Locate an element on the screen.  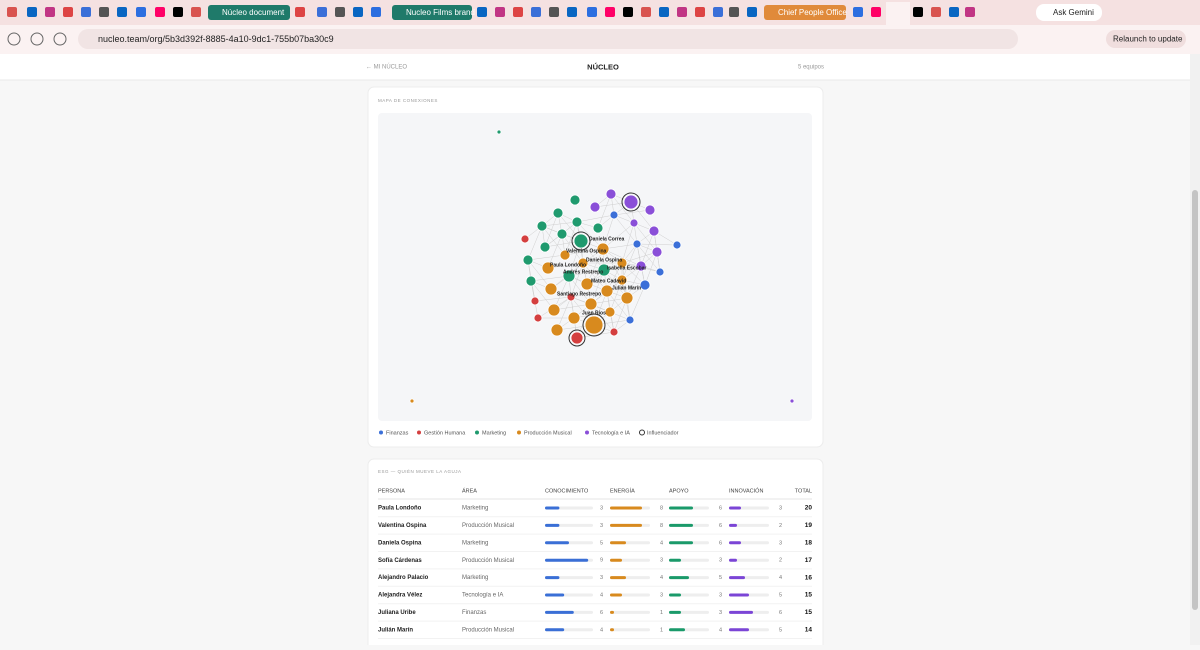
tab-title: Núcleo document is located at coordinates (253, 12).